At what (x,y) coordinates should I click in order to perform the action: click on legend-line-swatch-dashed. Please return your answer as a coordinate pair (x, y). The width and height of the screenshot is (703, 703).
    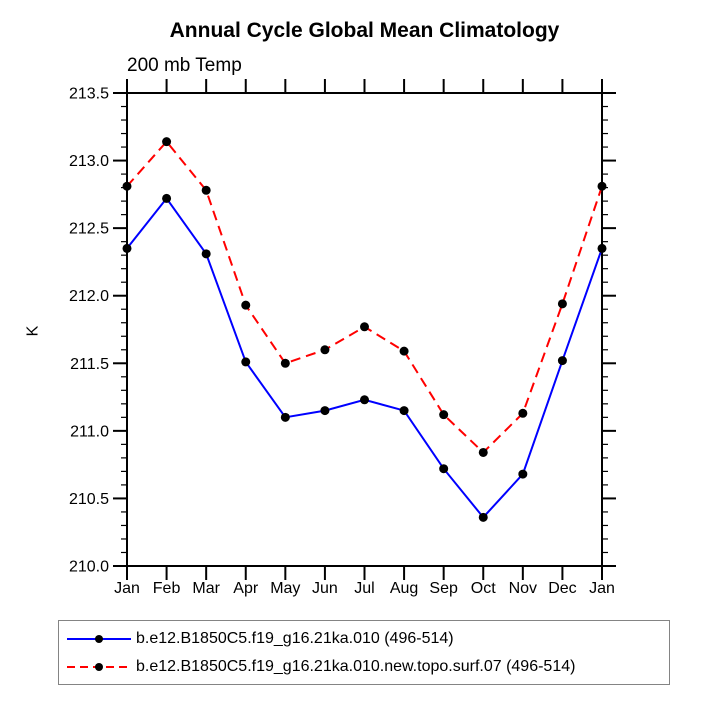
    Looking at the image, I should click on (99, 667).